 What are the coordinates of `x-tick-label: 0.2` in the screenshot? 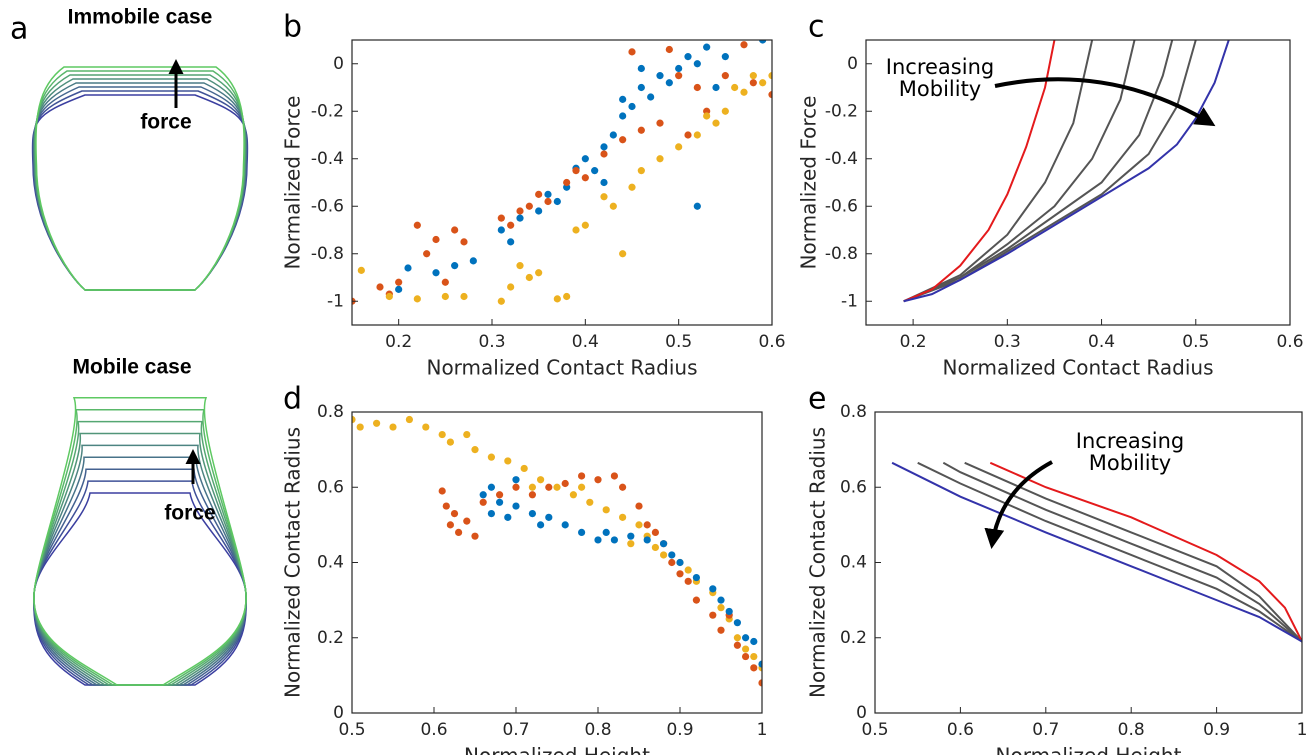 It's located at (913, 342).